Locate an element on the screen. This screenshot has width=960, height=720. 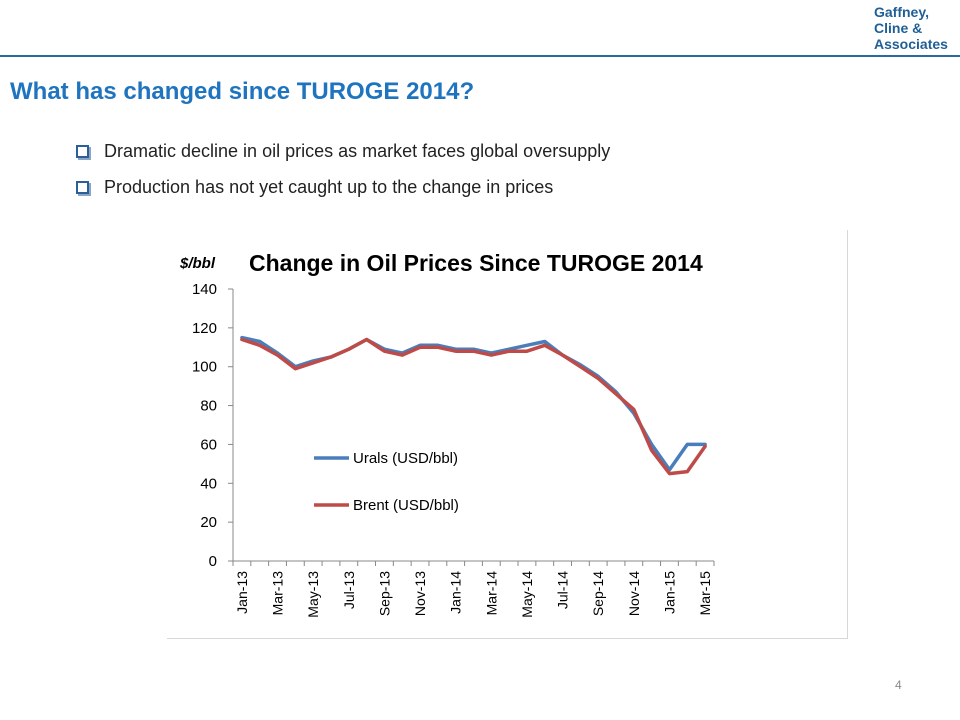
legend-label: Brent (USD/bbl) is located at coordinates (406, 505).